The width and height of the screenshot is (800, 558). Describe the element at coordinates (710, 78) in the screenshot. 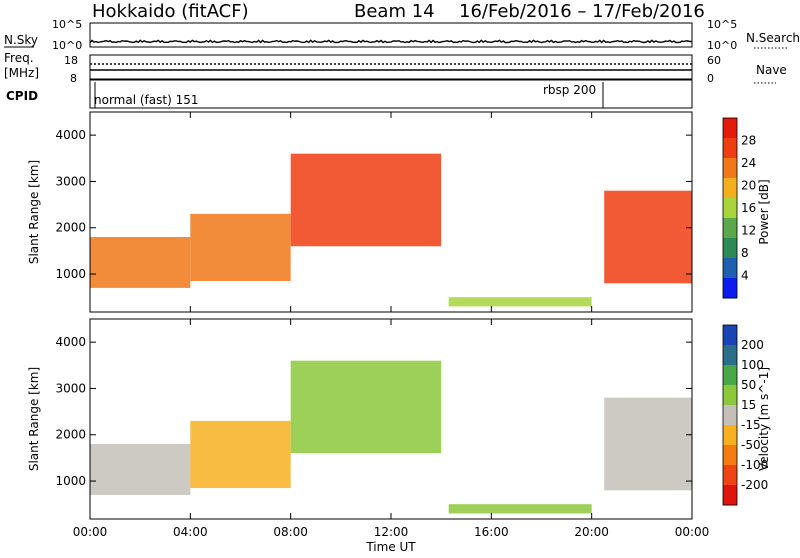

I see `nave-tick-low: 0` at that location.